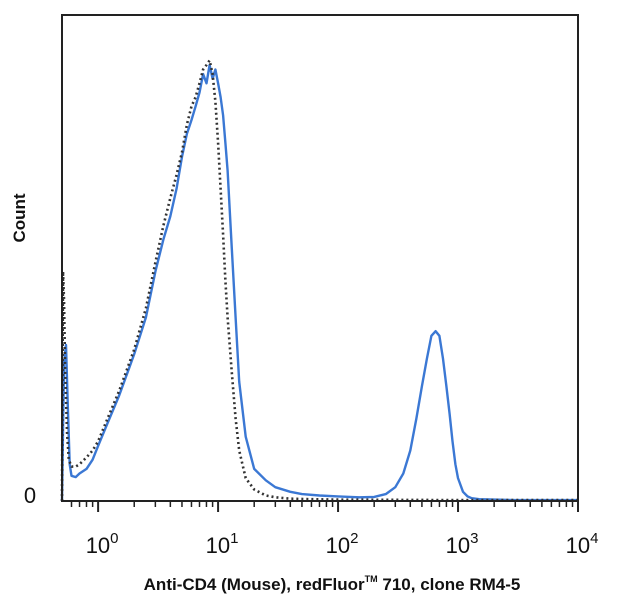 This screenshot has height=614, width=640. Describe the element at coordinates (254, 584) in the screenshot. I see `x-axis-title-main: Anti-CD4 (Mouse), redFluor` at that location.